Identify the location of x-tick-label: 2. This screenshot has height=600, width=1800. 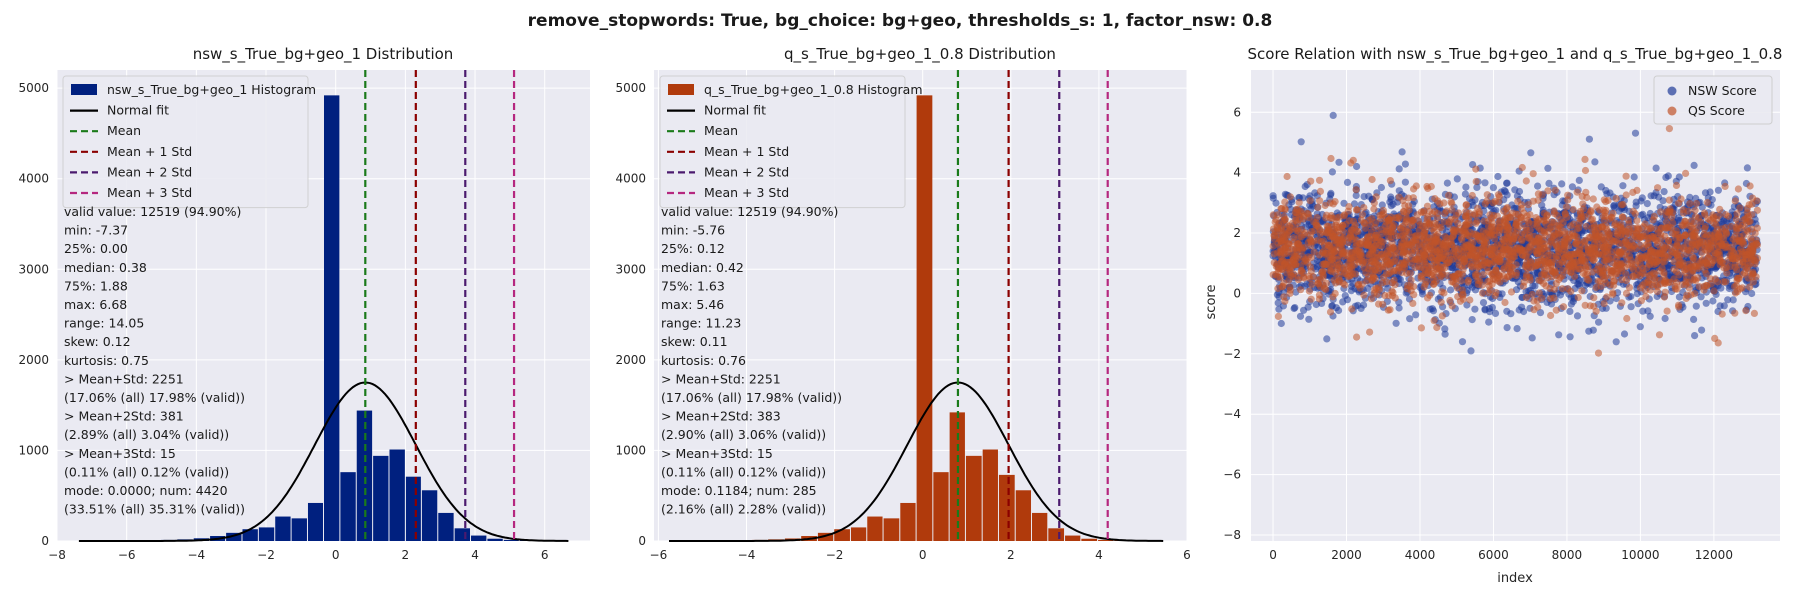
(406, 555).